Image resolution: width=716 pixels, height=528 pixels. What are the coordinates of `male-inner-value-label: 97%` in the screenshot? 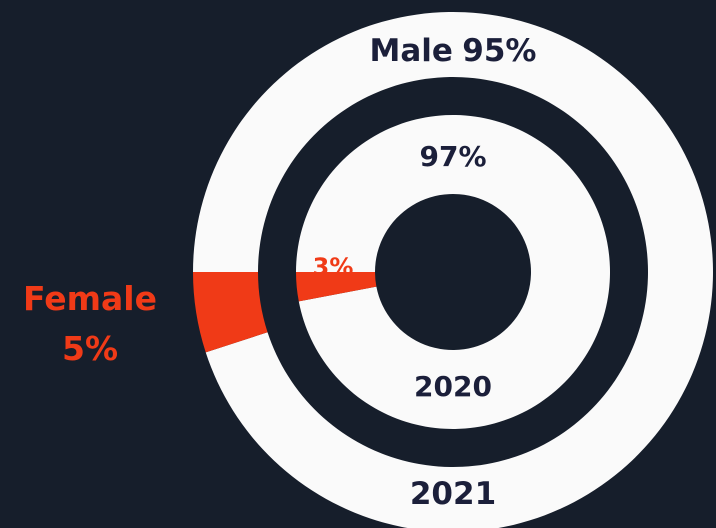 It's located at (452, 156).